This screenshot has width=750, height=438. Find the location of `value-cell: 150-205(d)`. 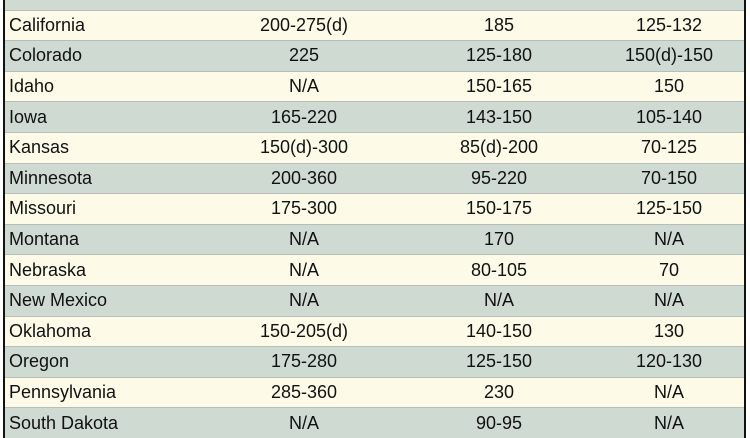

value-cell: 150-205(d) is located at coordinates (281, 331).